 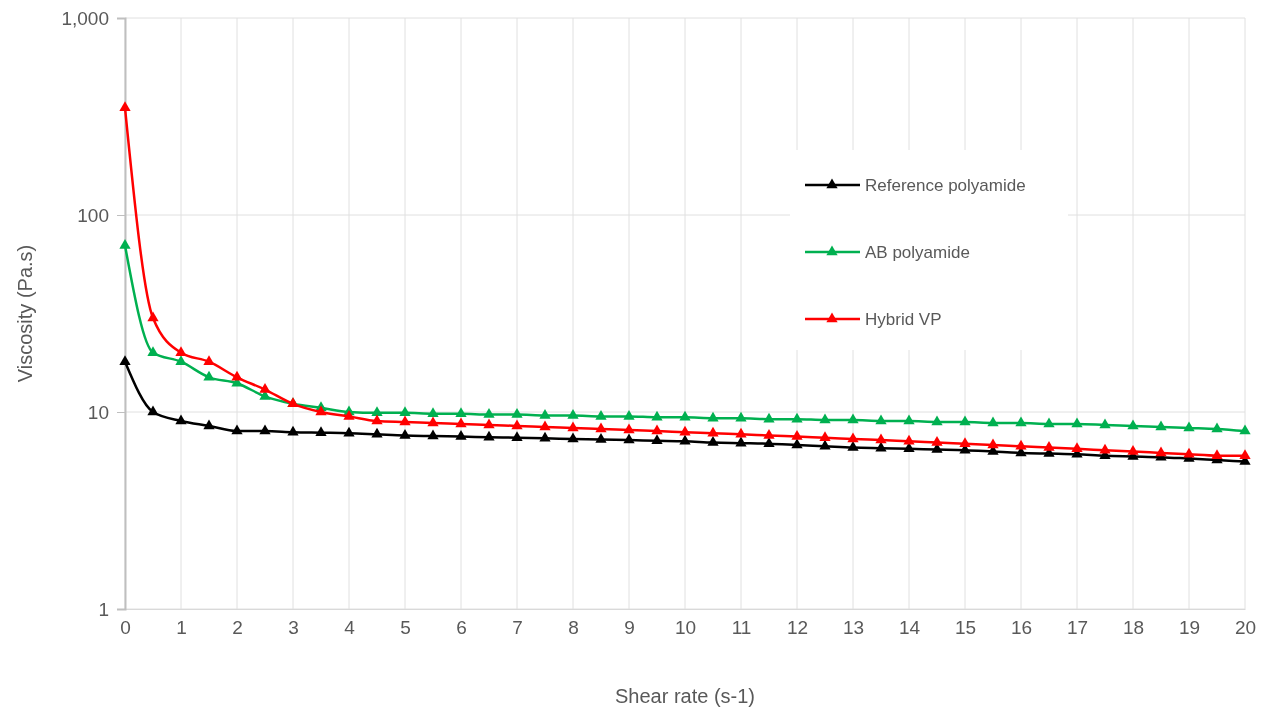 What do you see at coordinates (853, 628) in the screenshot?
I see `x-tick-label: 13` at bounding box center [853, 628].